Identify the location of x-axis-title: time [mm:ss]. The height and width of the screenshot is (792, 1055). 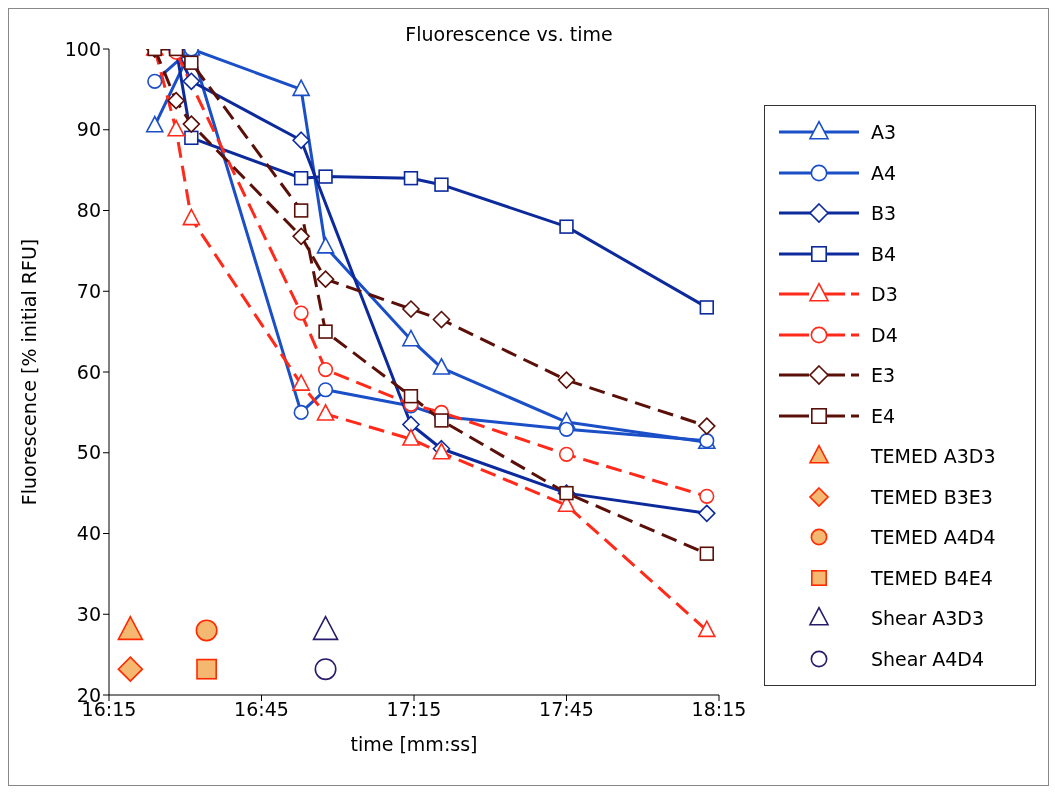
(414, 744).